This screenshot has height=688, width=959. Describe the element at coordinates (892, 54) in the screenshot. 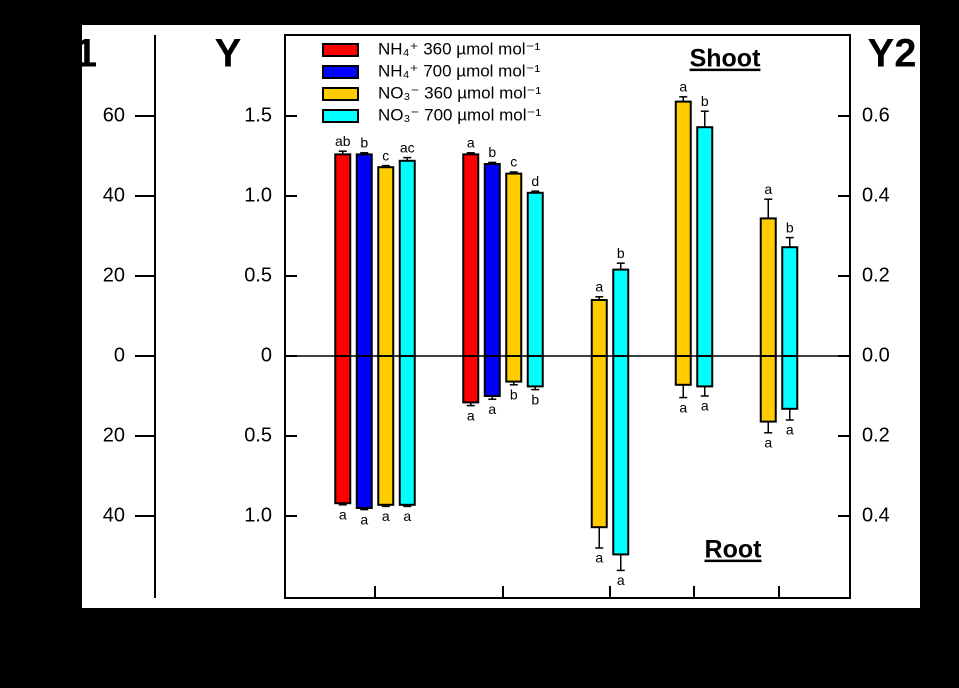

I see `y2-axis-title: Y2` at that location.